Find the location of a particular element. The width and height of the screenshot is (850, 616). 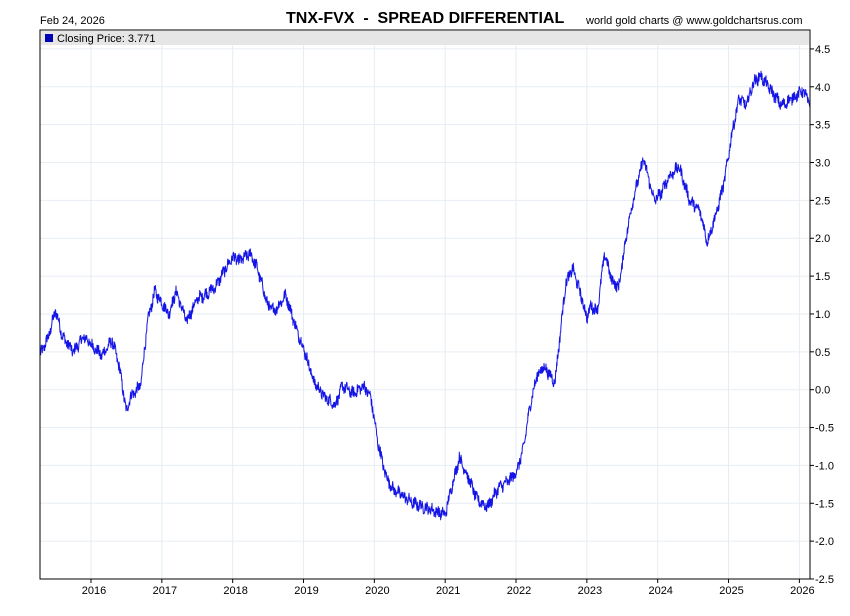

y-tick-label: 1.0 is located at coordinates (822, 315).